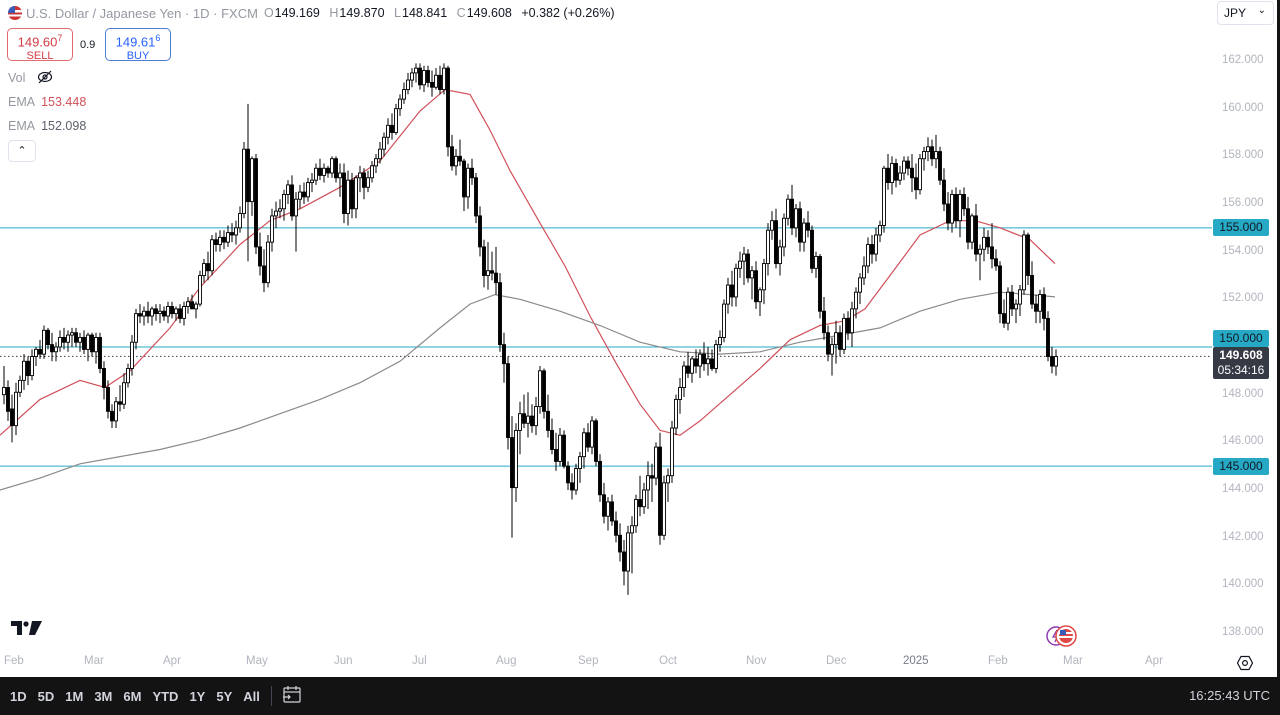  What do you see at coordinates (1245, 665) in the screenshot?
I see `settings-gear-icon` at bounding box center [1245, 665].